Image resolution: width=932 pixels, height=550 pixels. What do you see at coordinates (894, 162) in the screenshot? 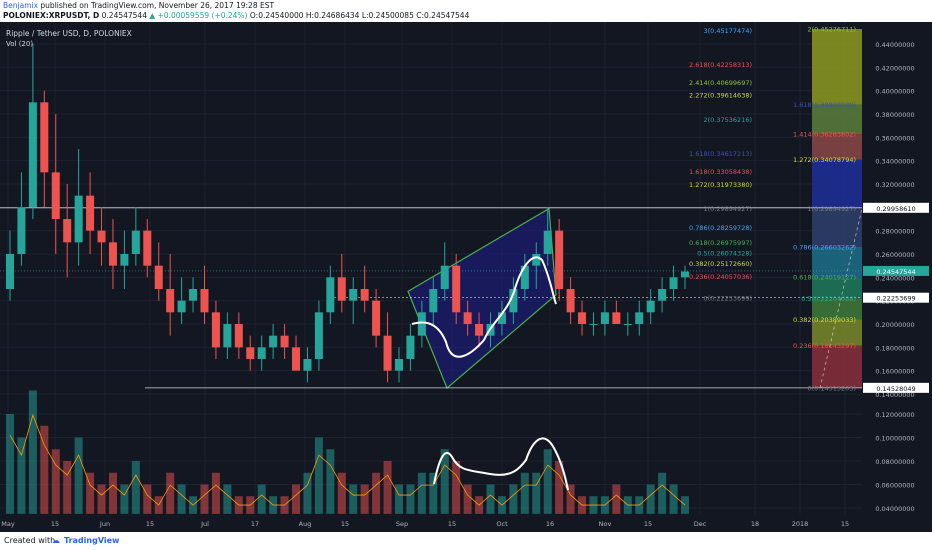
I see `price-tick-label: 0.34000000` at bounding box center [894, 162].